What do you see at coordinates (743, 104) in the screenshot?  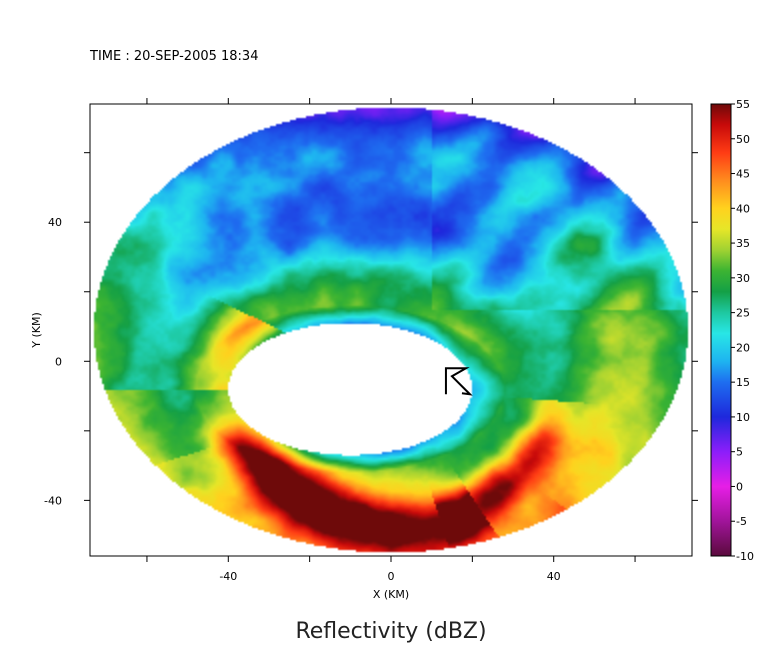 I see `colorbar-tick-label: 55` at bounding box center [743, 104].